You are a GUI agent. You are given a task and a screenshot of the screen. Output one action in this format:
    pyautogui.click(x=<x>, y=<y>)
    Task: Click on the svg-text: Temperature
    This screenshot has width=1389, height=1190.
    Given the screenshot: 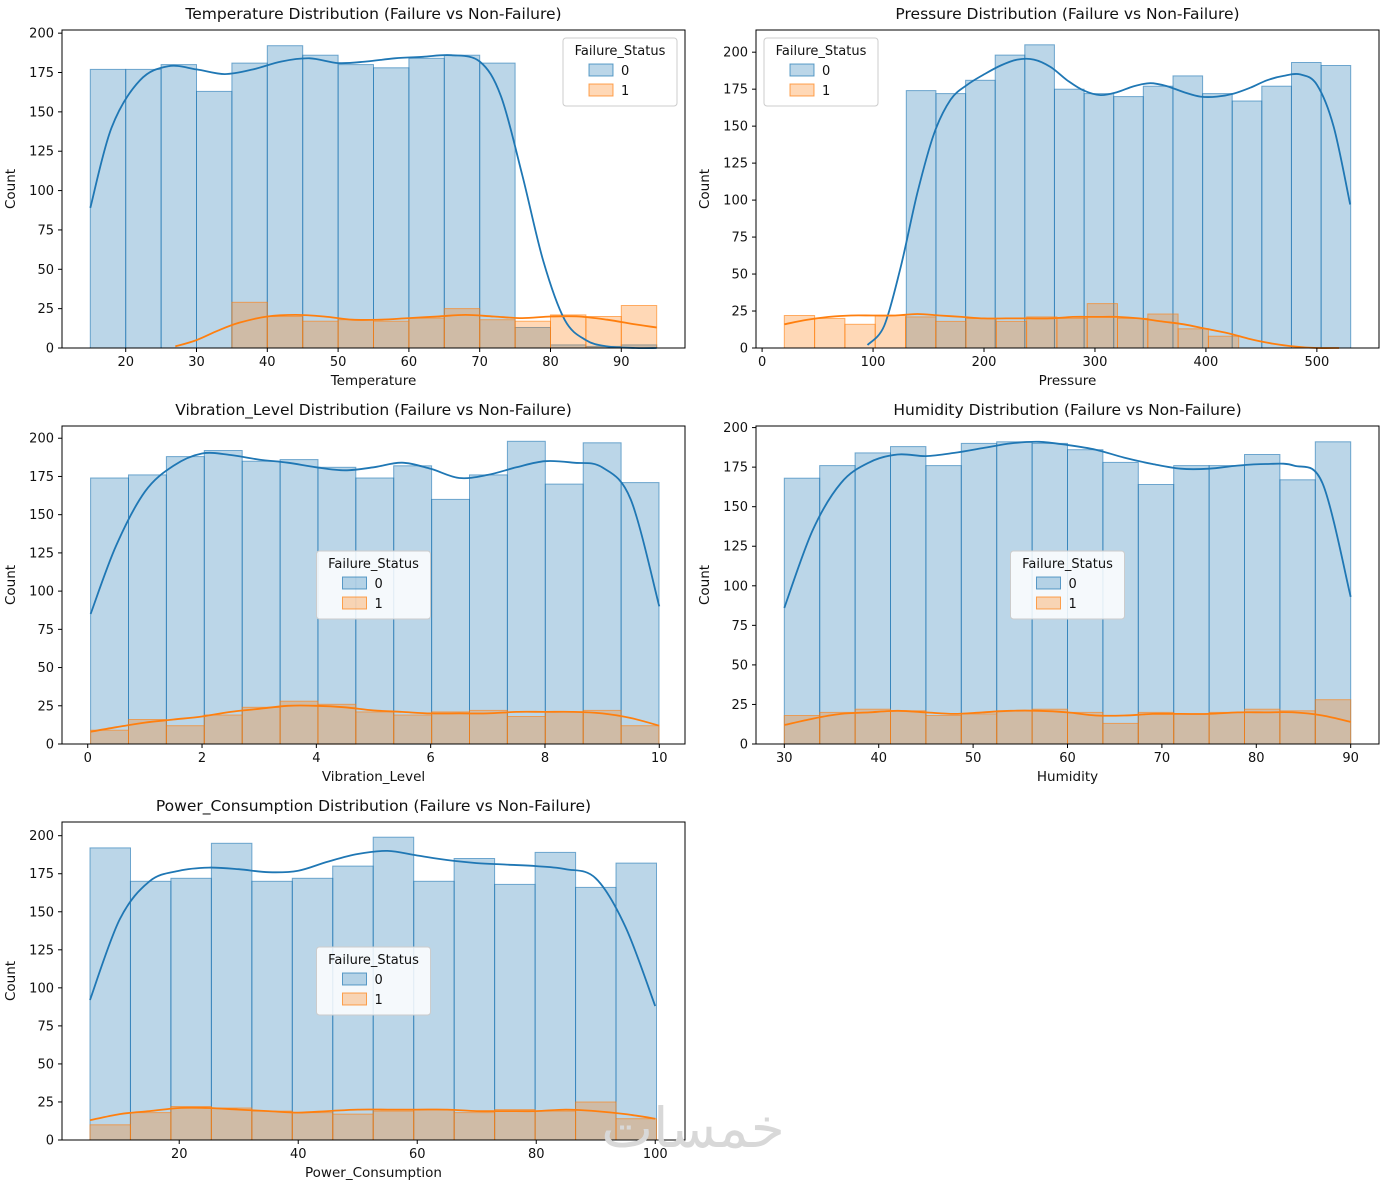 What is the action you would take?
    pyautogui.click(x=373, y=381)
    